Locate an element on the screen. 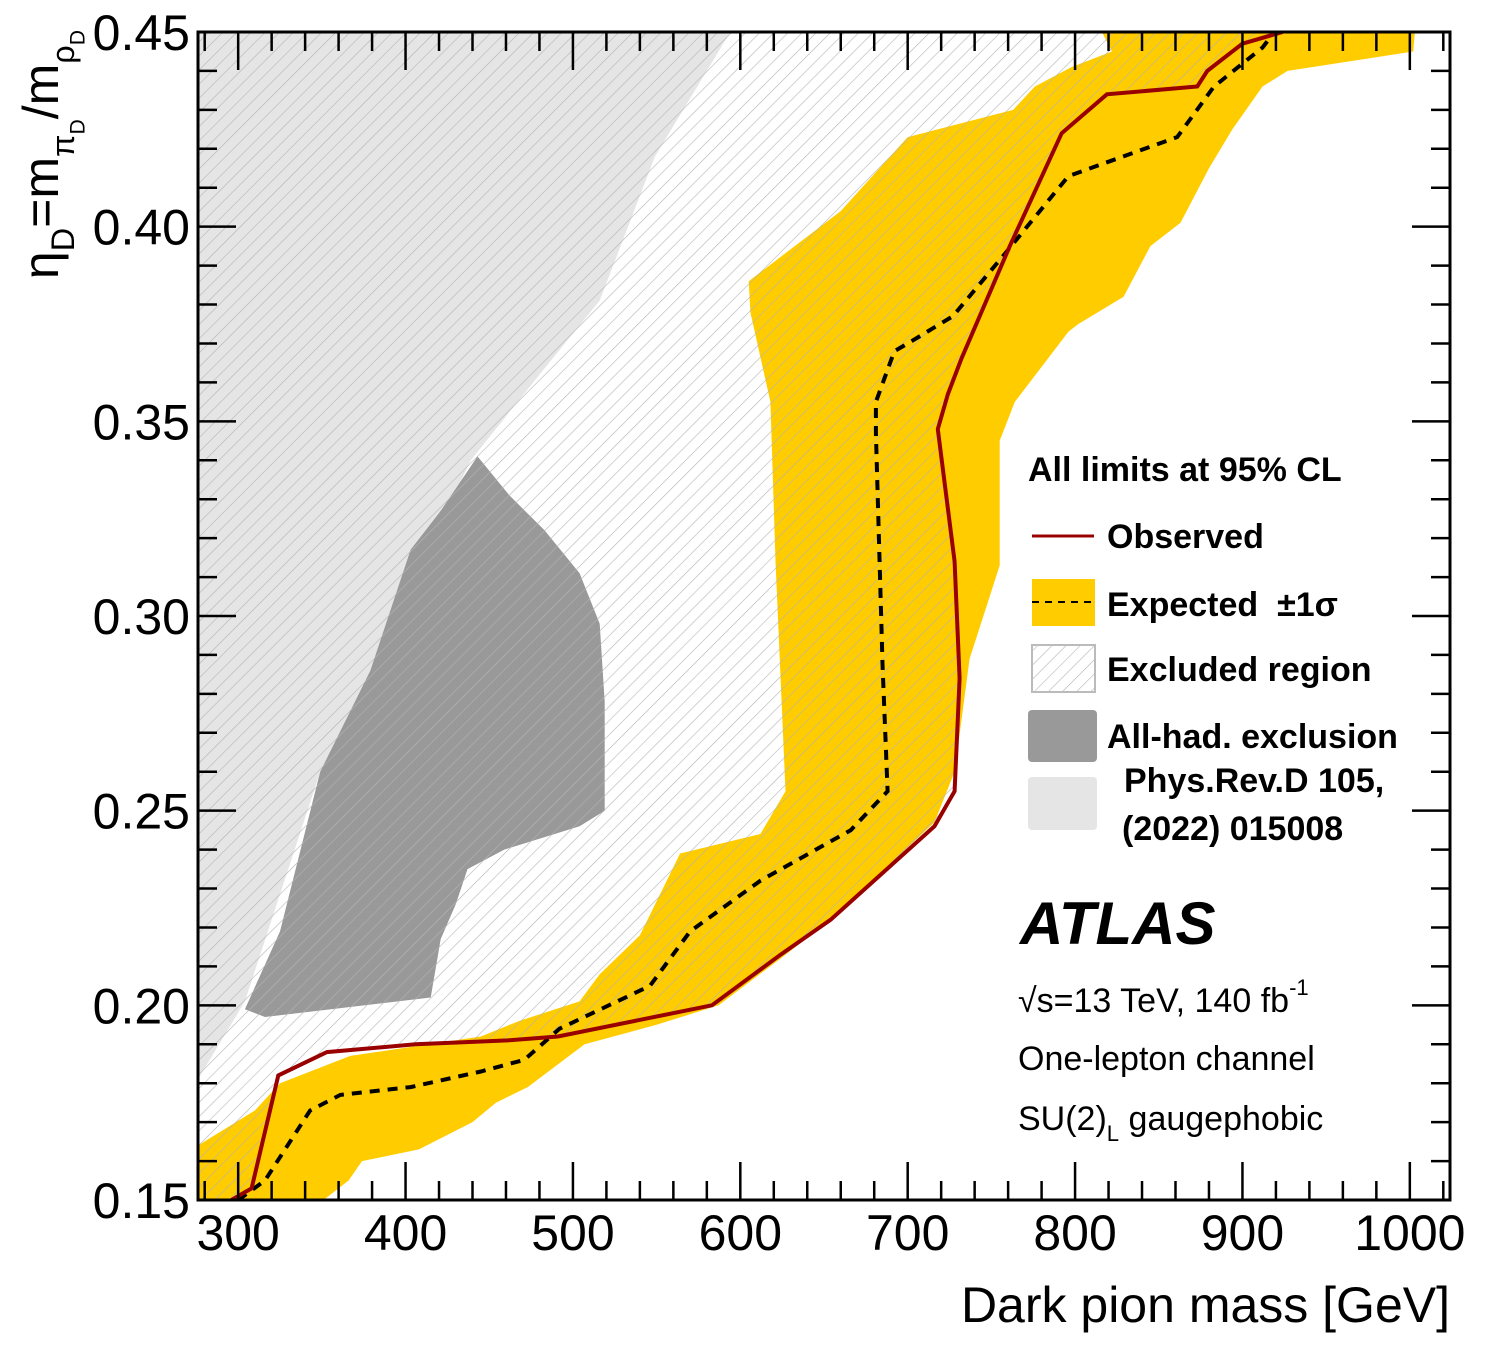  energy-luminosity-label: √s=13 TeV, 140 fb-1 is located at coordinates (1163, 997).